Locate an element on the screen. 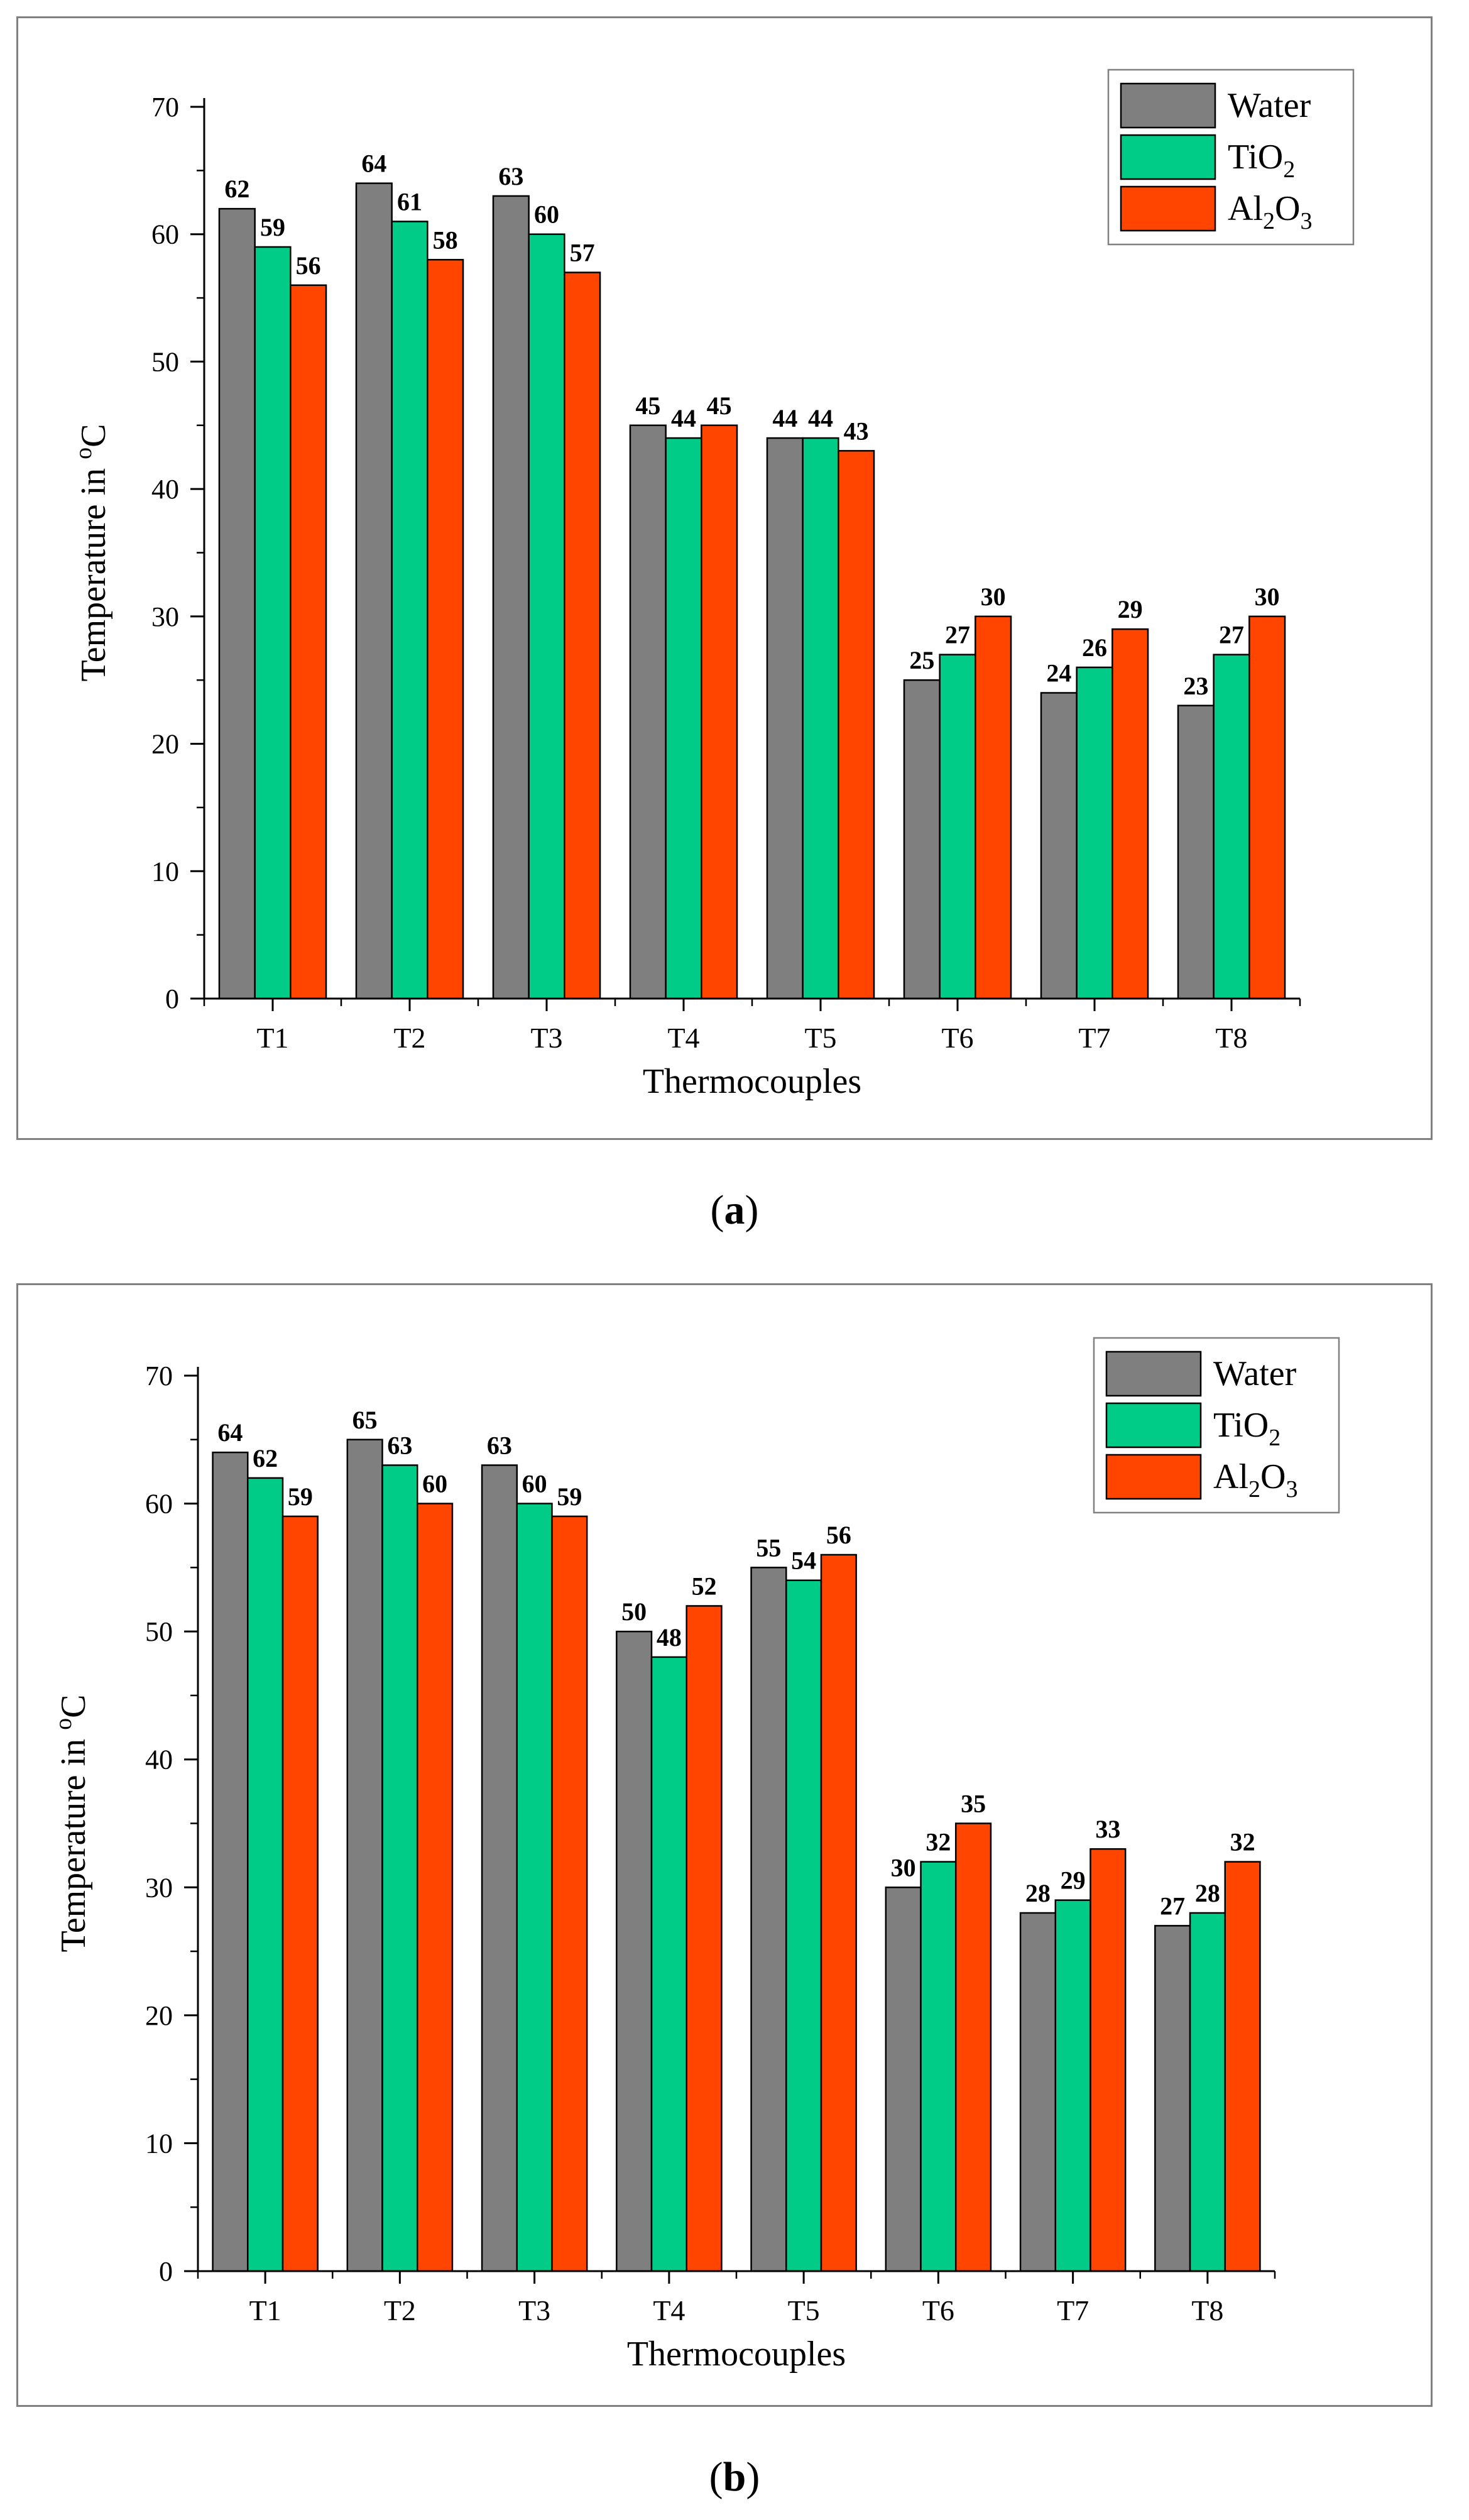 The image size is (1469, 2520). bar-Al2O3-T4 is located at coordinates (719, 712).